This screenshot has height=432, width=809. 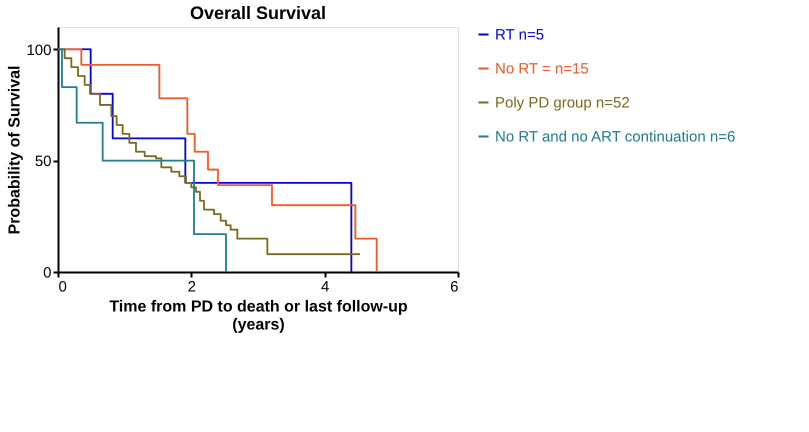 What do you see at coordinates (562, 103) in the screenshot?
I see `legend-label: Poly PD group n=52` at bounding box center [562, 103].